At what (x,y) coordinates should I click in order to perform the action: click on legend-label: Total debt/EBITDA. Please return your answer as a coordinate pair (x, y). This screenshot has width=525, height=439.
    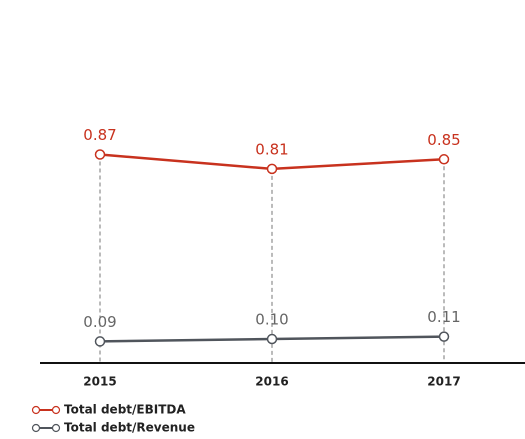
    Looking at the image, I should click on (125, 410).